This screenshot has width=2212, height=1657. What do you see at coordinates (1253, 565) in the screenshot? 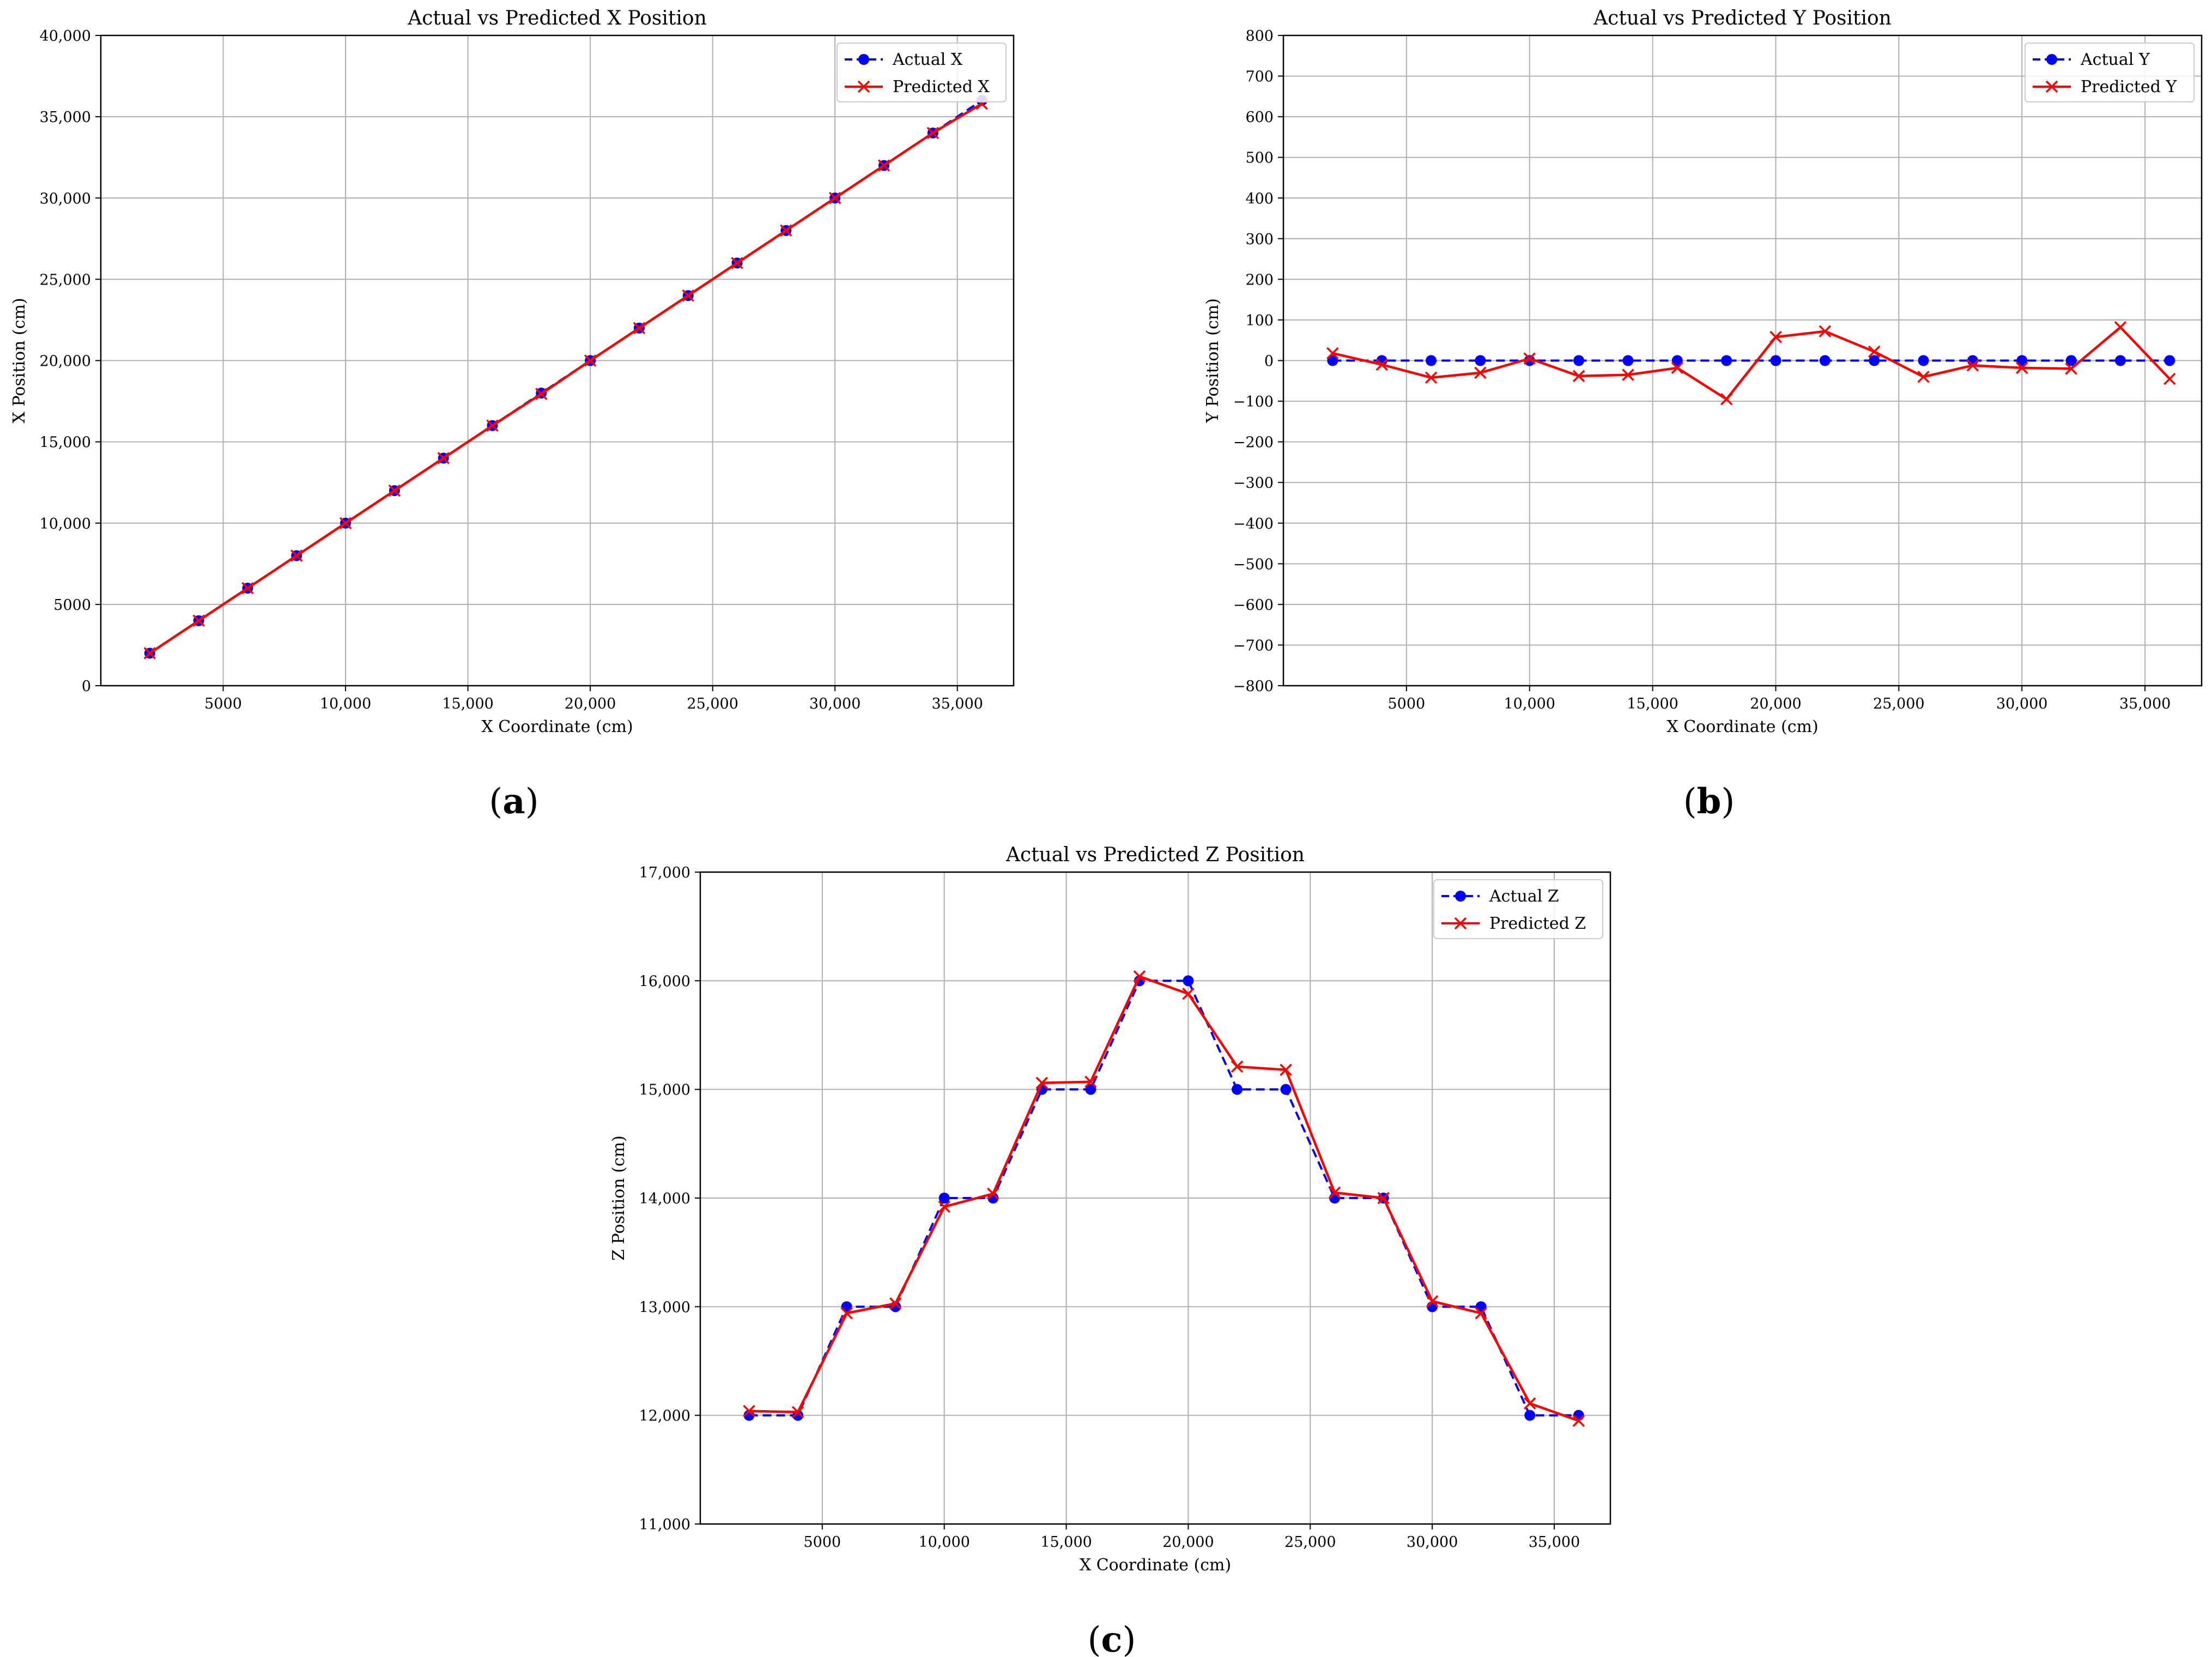
I see `y-tick-label: −500` at bounding box center [1253, 565].